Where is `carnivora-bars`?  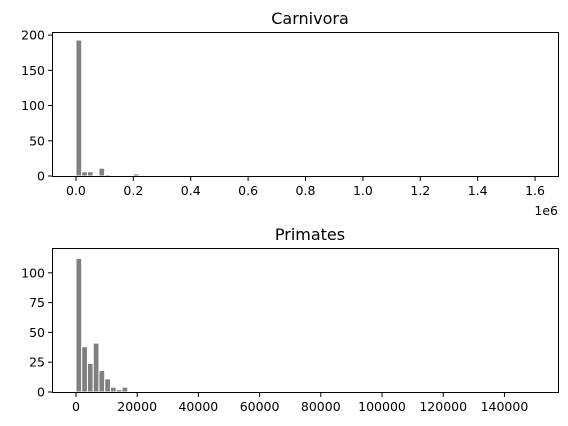 carnivora-bars is located at coordinates (119, 108).